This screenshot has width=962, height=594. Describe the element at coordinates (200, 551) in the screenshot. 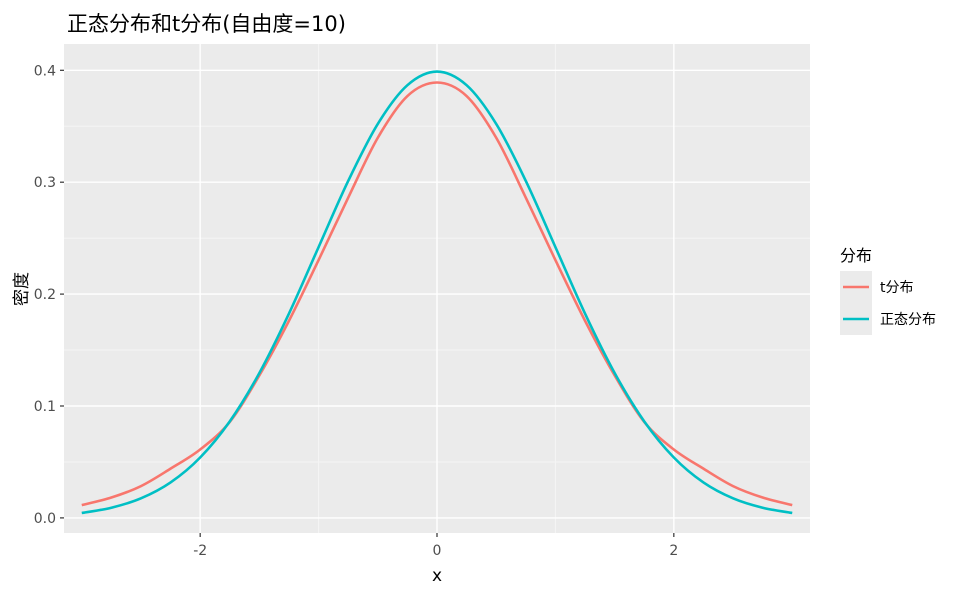

I see `x-tick-label: -2` at that location.